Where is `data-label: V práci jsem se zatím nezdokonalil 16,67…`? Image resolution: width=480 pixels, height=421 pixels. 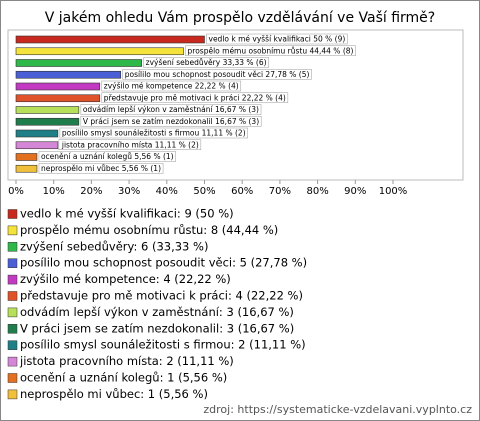 data-label: V práci jsem se zatím nezdokonalil 16,67… is located at coordinates (171, 121).